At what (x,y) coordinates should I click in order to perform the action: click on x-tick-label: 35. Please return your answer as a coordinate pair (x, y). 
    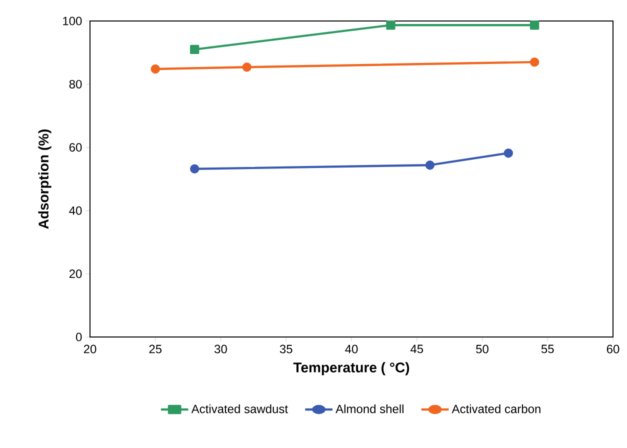
    Looking at the image, I should click on (286, 349).